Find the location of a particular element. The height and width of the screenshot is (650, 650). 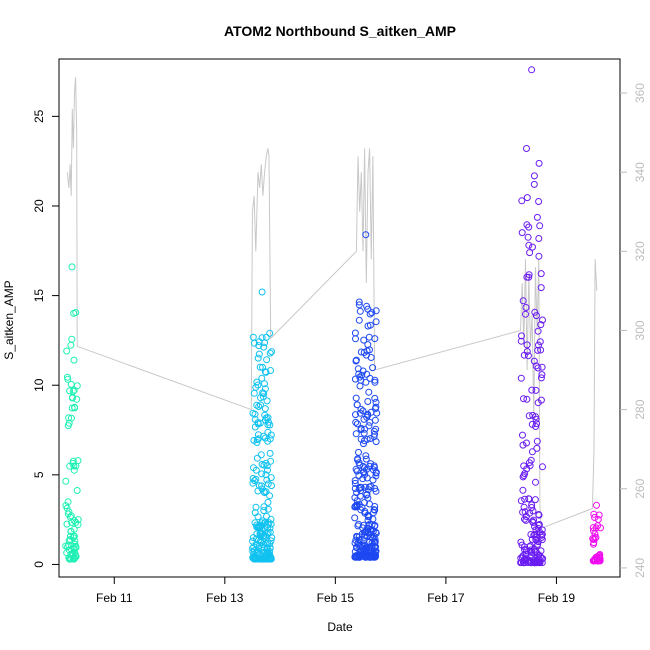

x-tick-label: Feb 17 is located at coordinates (446, 598).